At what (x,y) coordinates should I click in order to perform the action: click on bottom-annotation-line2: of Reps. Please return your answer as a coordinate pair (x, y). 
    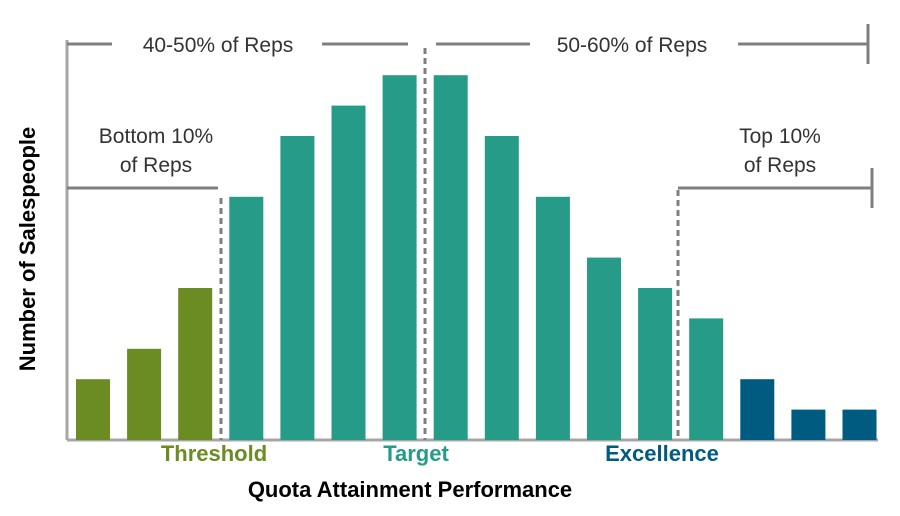
    Looking at the image, I should click on (156, 165).